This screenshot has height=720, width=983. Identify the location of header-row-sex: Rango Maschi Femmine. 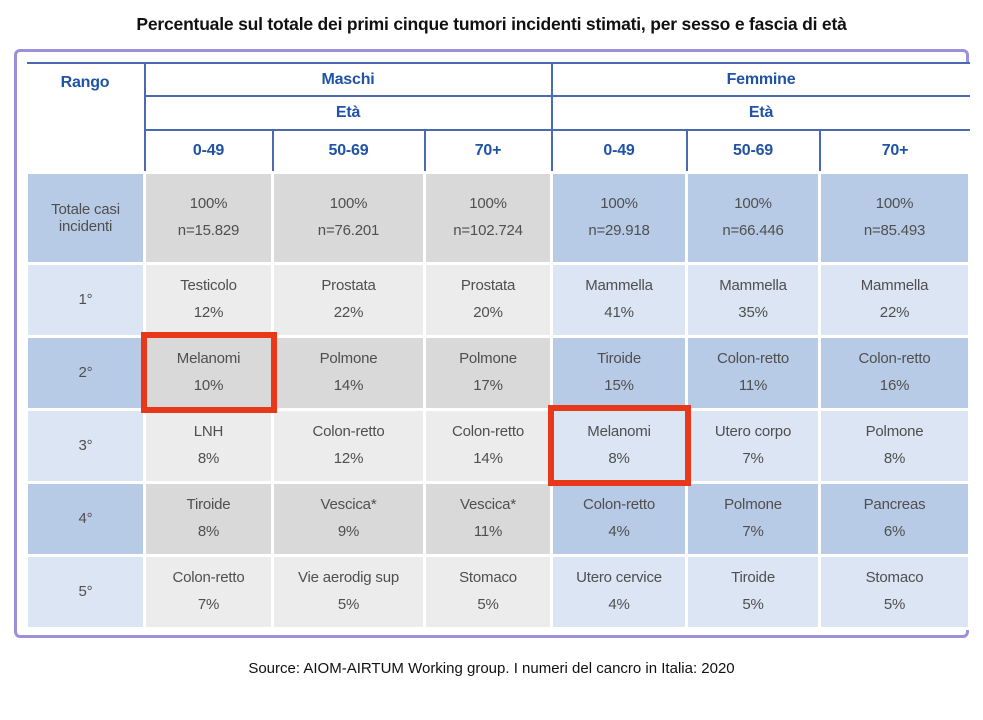
(498, 118).